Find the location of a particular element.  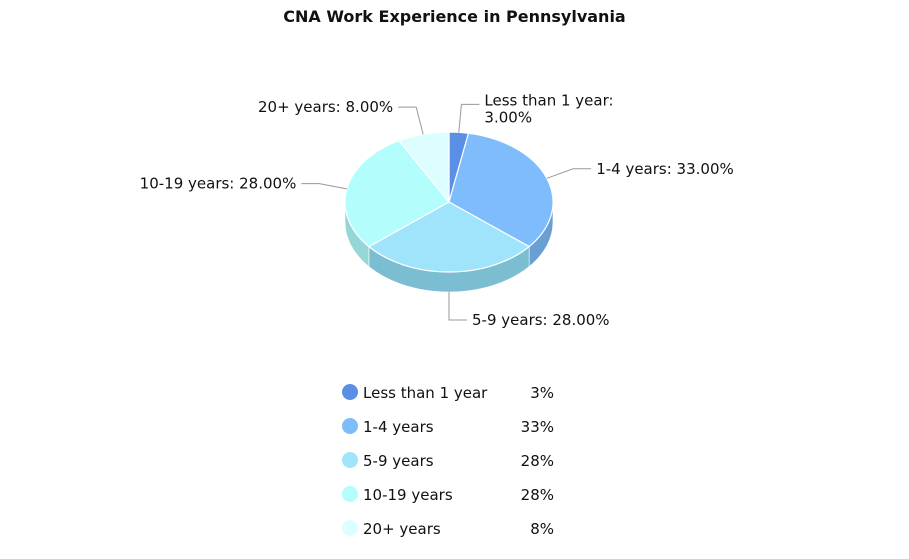

legend-value: 33% is located at coordinates (537, 427).